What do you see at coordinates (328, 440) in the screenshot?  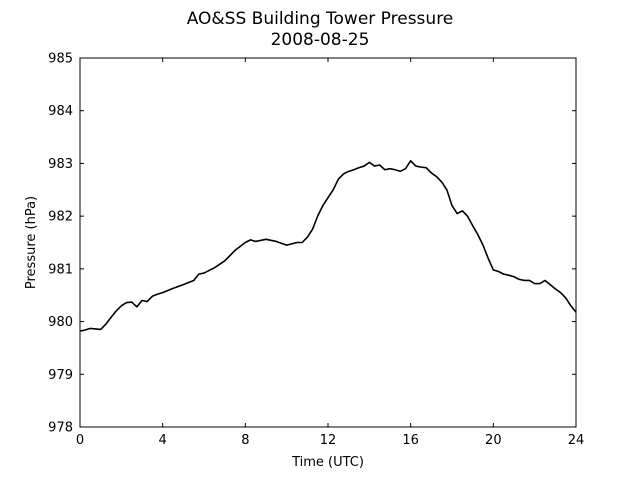 I see `x-tick-label: 12` at bounding box center [328, 440].